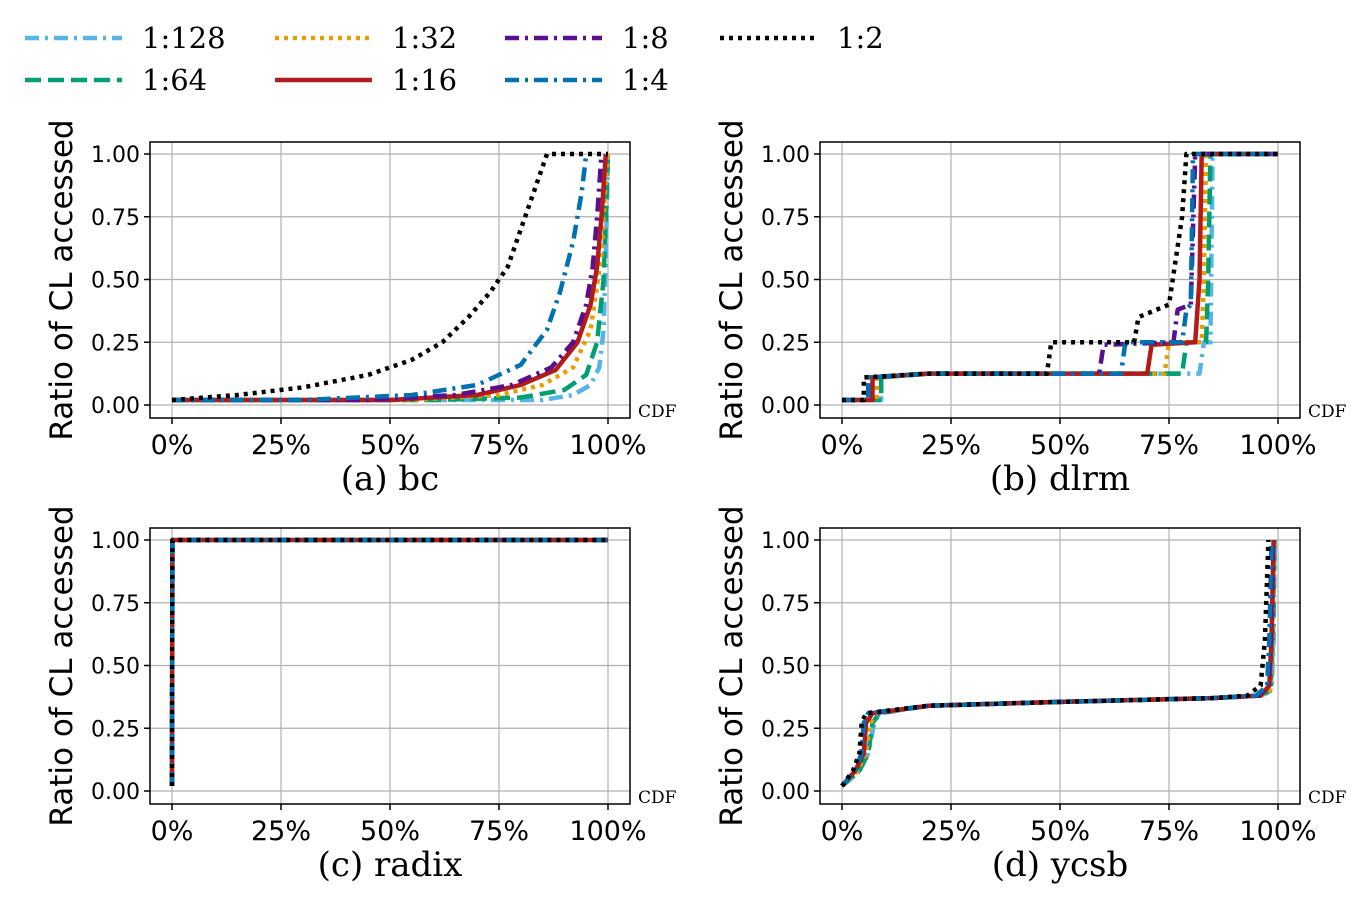 The image size is (1362, 910). I want to click on legend: 1:128 1:64 1:32 1:16 1:8 1:4 1:2, so click(454, 59).